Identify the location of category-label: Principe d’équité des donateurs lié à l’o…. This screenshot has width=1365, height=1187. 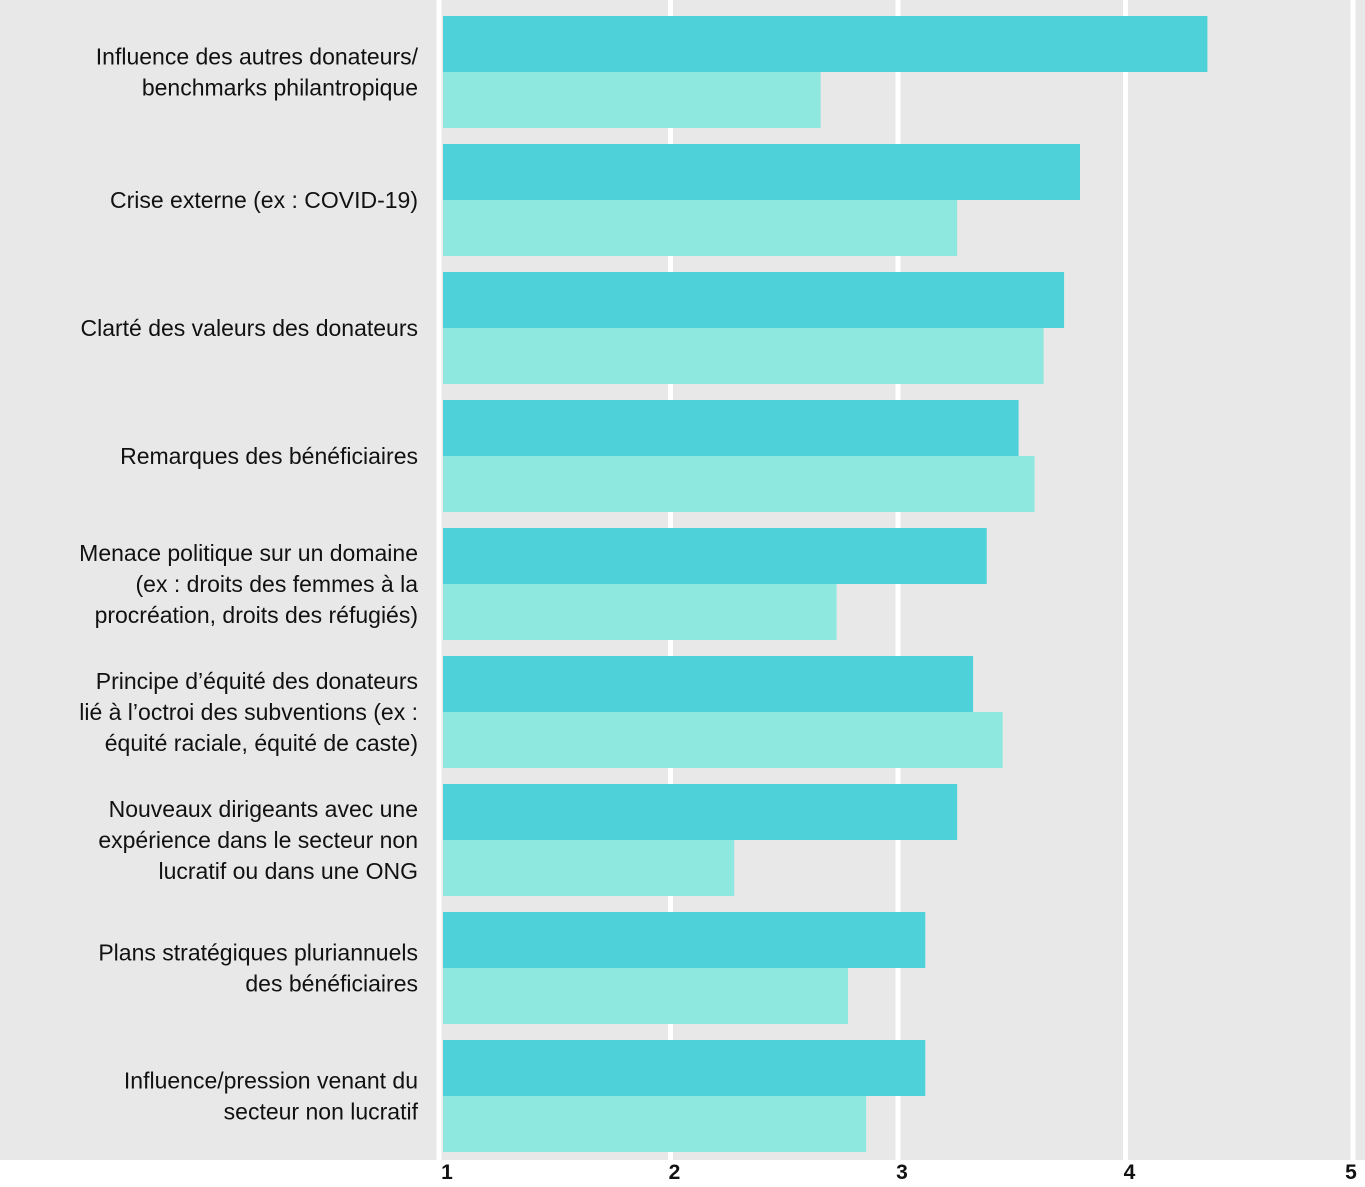
(248, 712).